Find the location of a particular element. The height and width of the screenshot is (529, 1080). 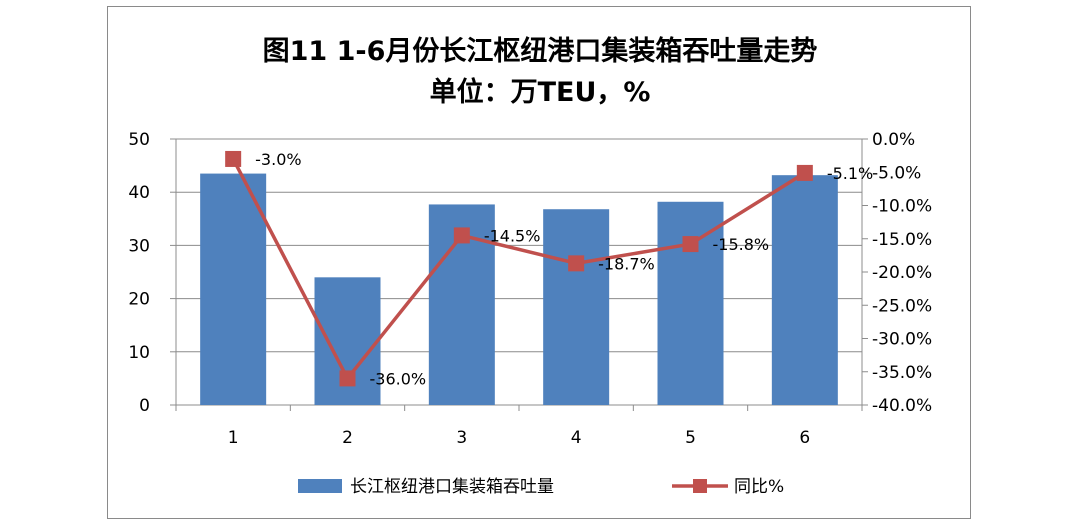

left-tick-label: 20 is located at coordinates (139, 300).